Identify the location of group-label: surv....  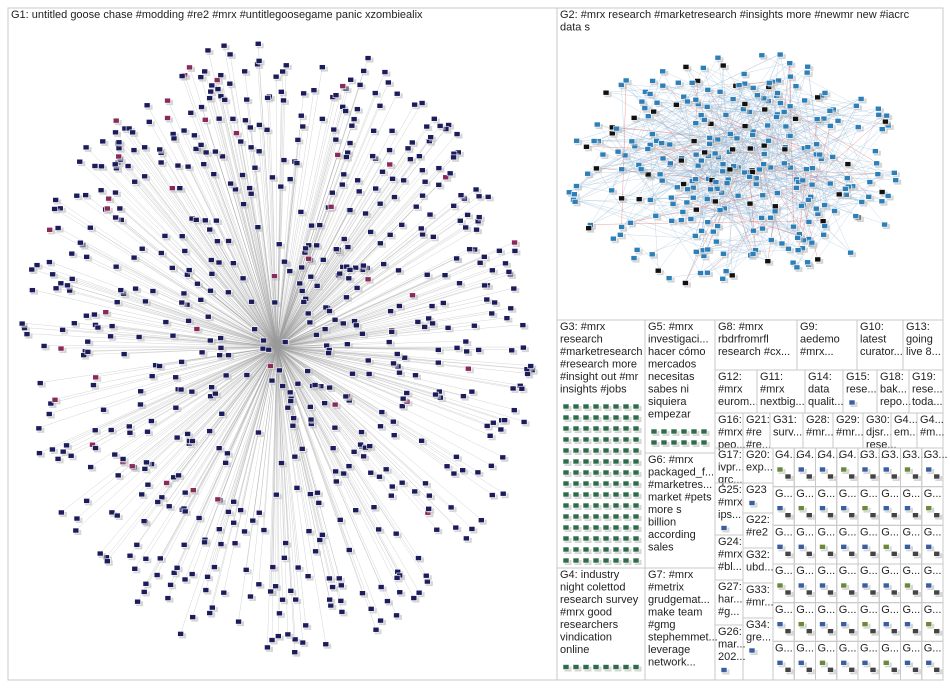
(787, 433).